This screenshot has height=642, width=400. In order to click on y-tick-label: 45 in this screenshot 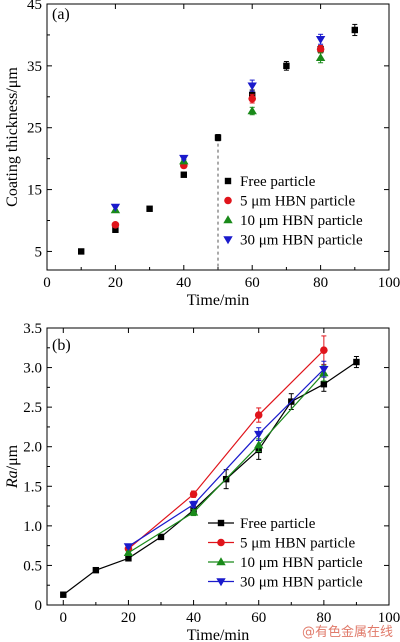, I will do `click(34, 6)`.